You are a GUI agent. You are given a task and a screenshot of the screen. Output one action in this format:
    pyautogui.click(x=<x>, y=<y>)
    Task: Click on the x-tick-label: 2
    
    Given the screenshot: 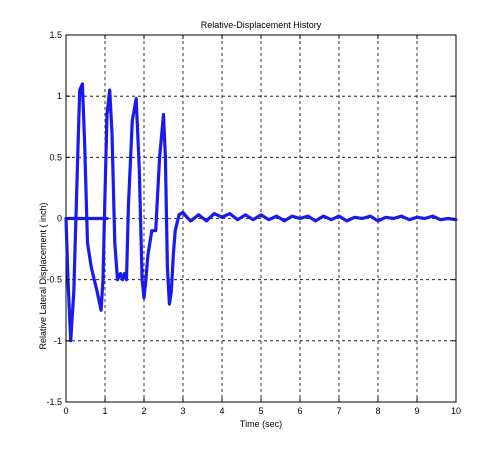 What is the action you would take?
    pyautogui.click(x=143, y=411)
    